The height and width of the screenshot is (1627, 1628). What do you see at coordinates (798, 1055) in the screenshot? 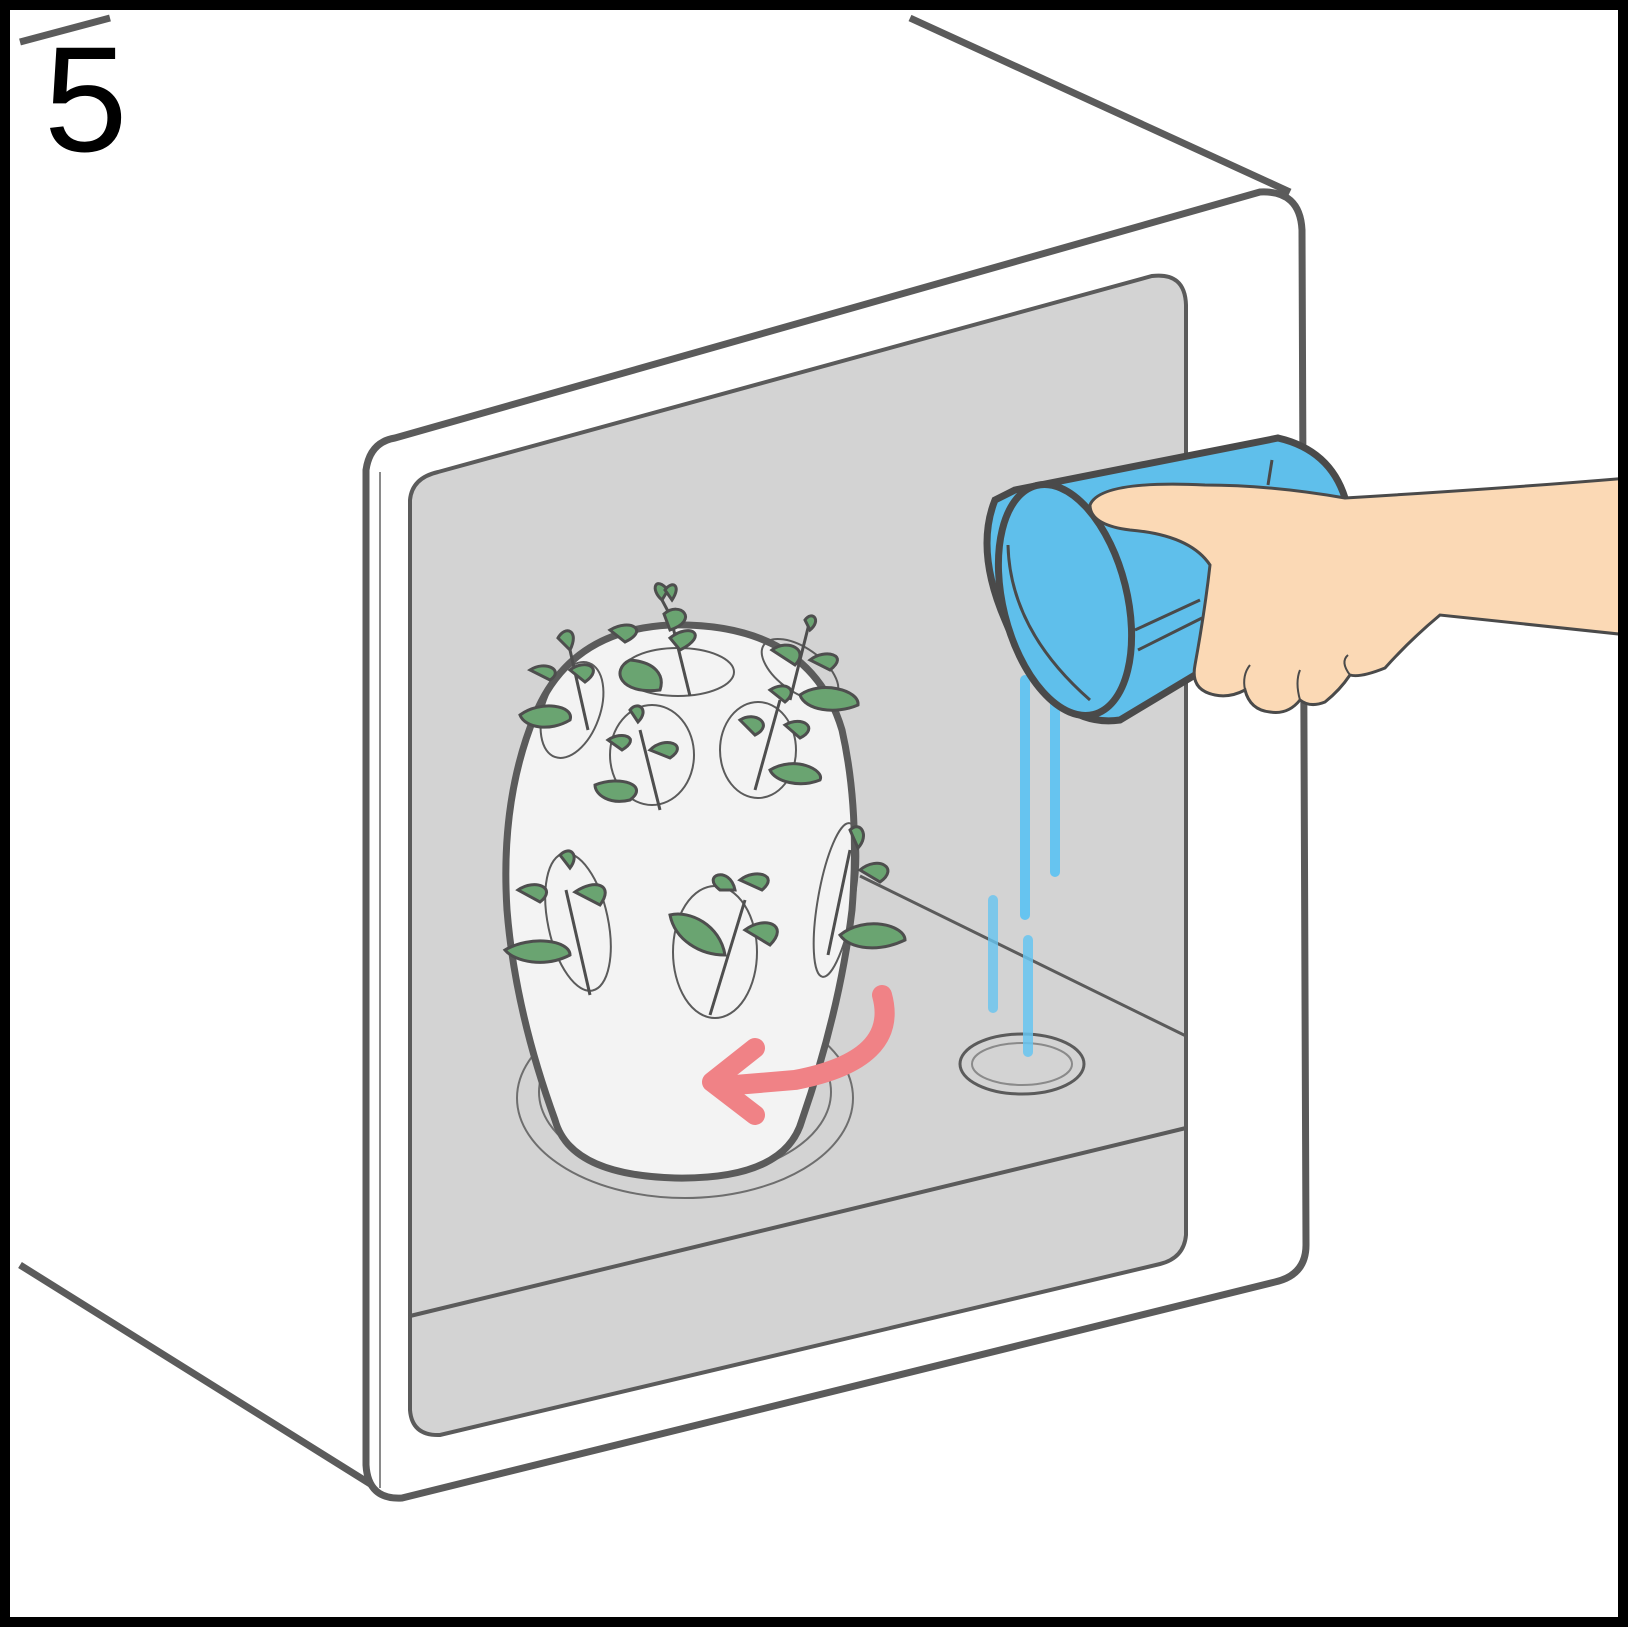
I see `rotate-arrow-icon` at bounding box center [798, 1055].